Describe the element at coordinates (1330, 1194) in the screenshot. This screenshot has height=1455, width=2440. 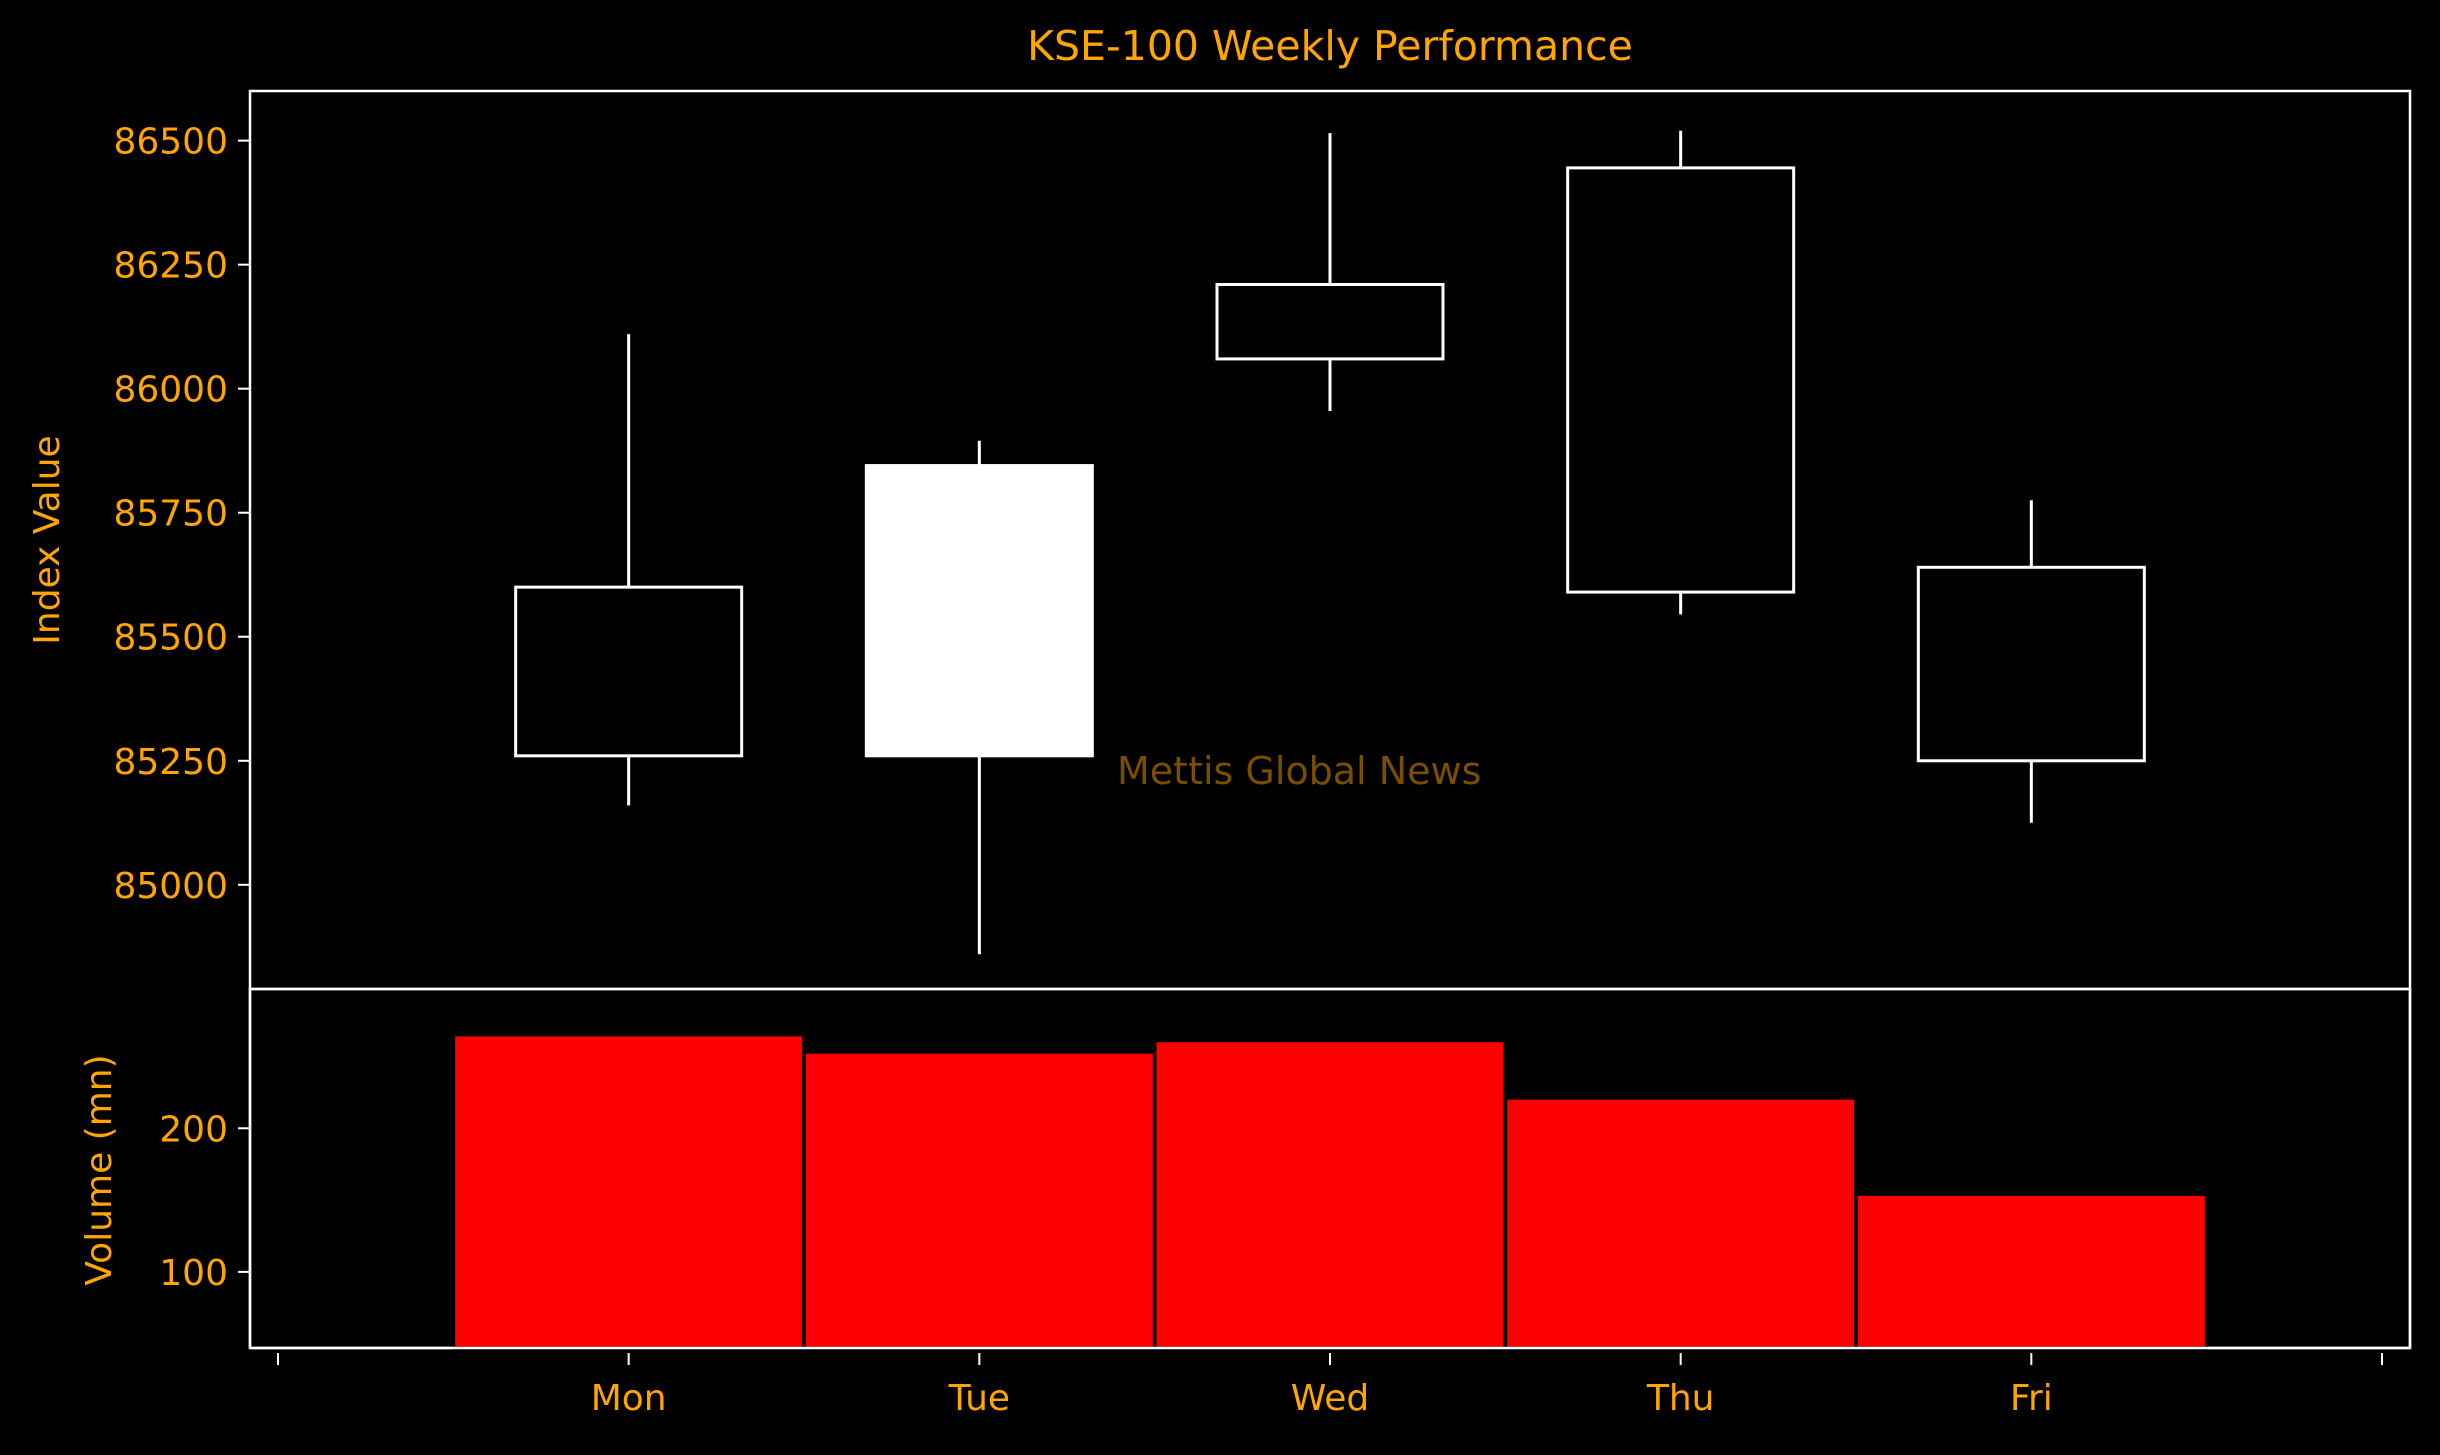
I see `volume-bar-wed` at that location.